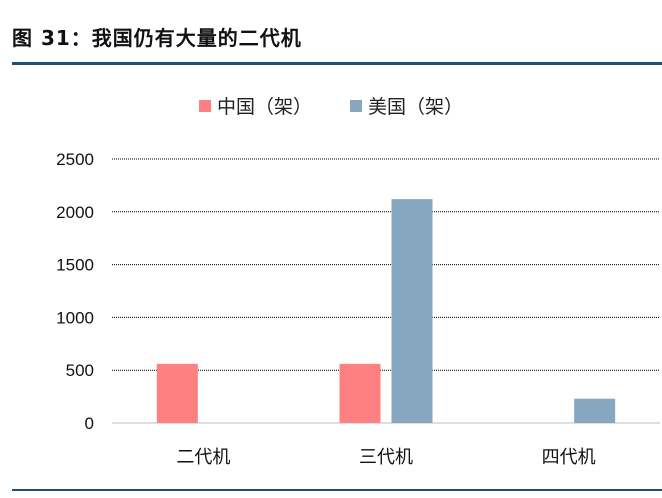 The height and width of the screenshot is (498, 662). I want to click on legend-label-china: 中国（架）, so click(264, 107).